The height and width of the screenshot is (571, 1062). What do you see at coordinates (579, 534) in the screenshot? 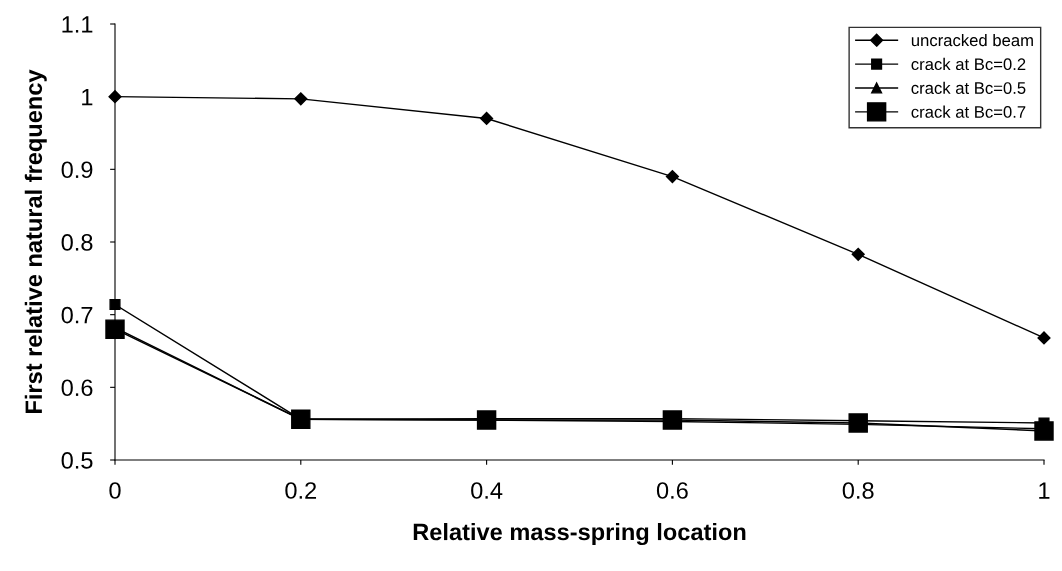
I see `x-axis-title: Relative mass-spring location` at bounding box center [579, 534].